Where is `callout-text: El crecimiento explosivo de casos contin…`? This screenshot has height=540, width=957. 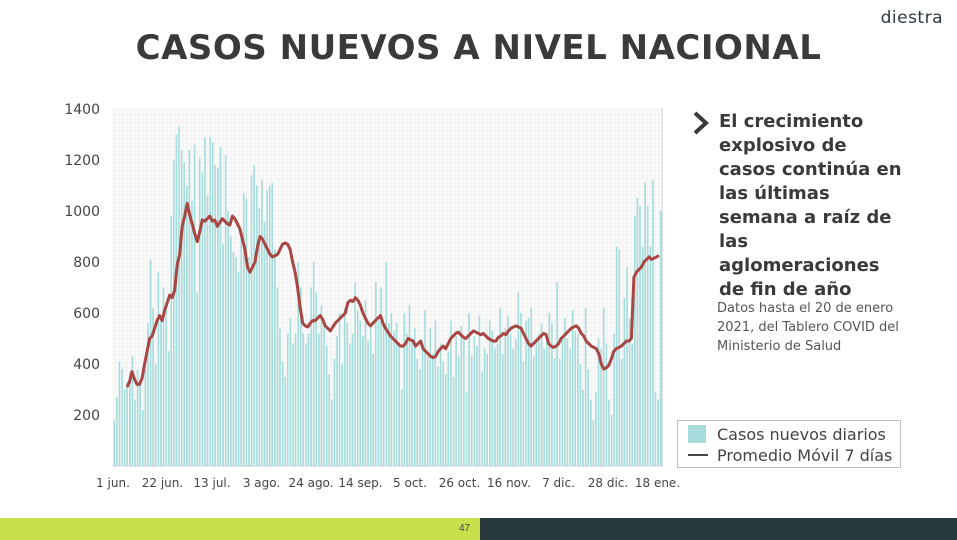
callout-text: El crecimiento explosivo de casos contin… is located at coordinates (810, 205).